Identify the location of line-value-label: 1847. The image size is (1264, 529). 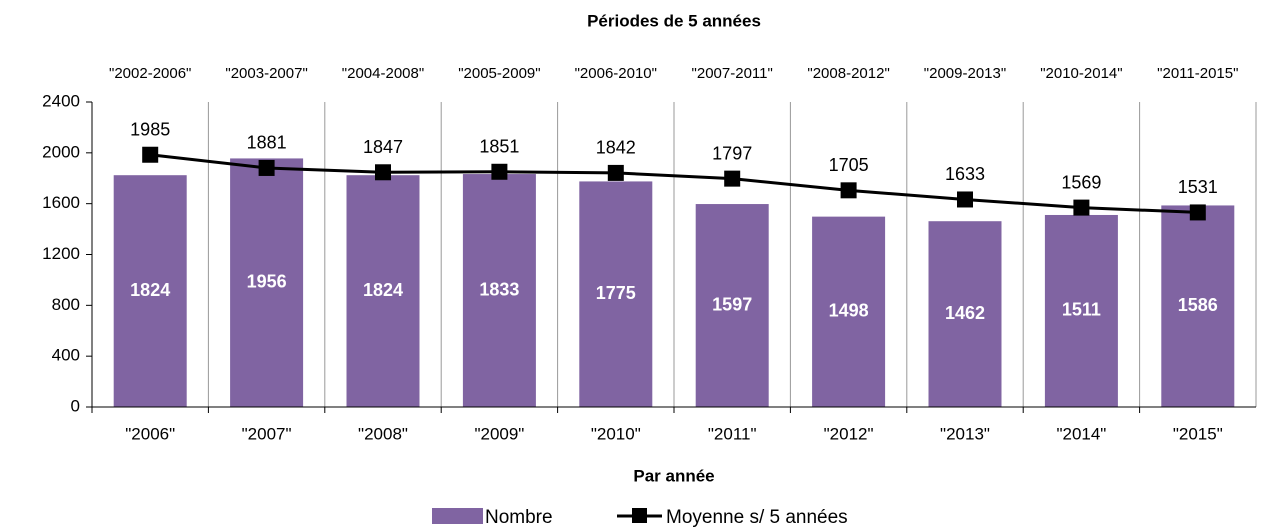
(383, 147).